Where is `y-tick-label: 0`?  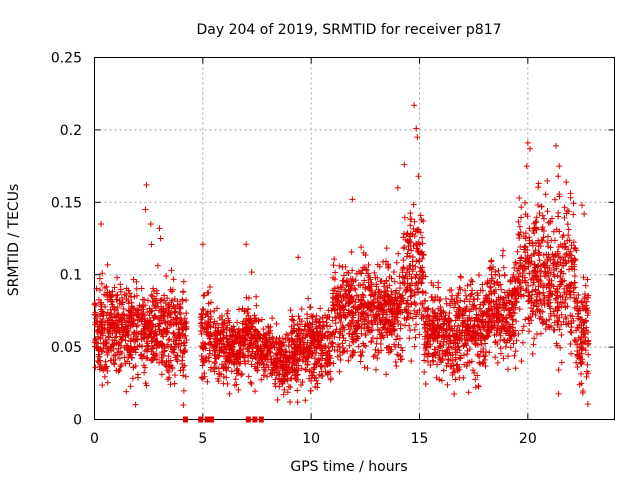
y-tick-label: 0 is located at coordinates (77, 421).